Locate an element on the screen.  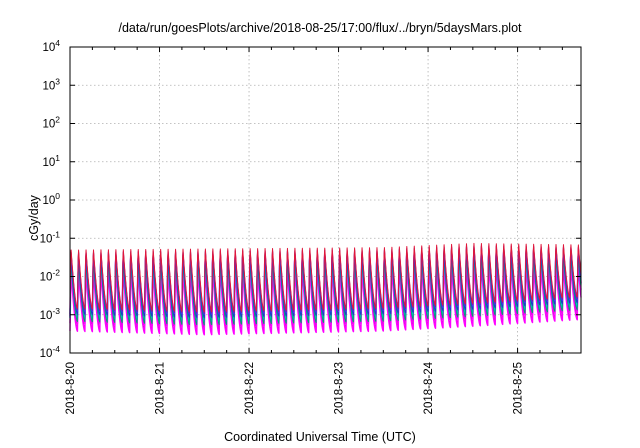
y-tick-label: 10² is located at coordinates (51, 123).